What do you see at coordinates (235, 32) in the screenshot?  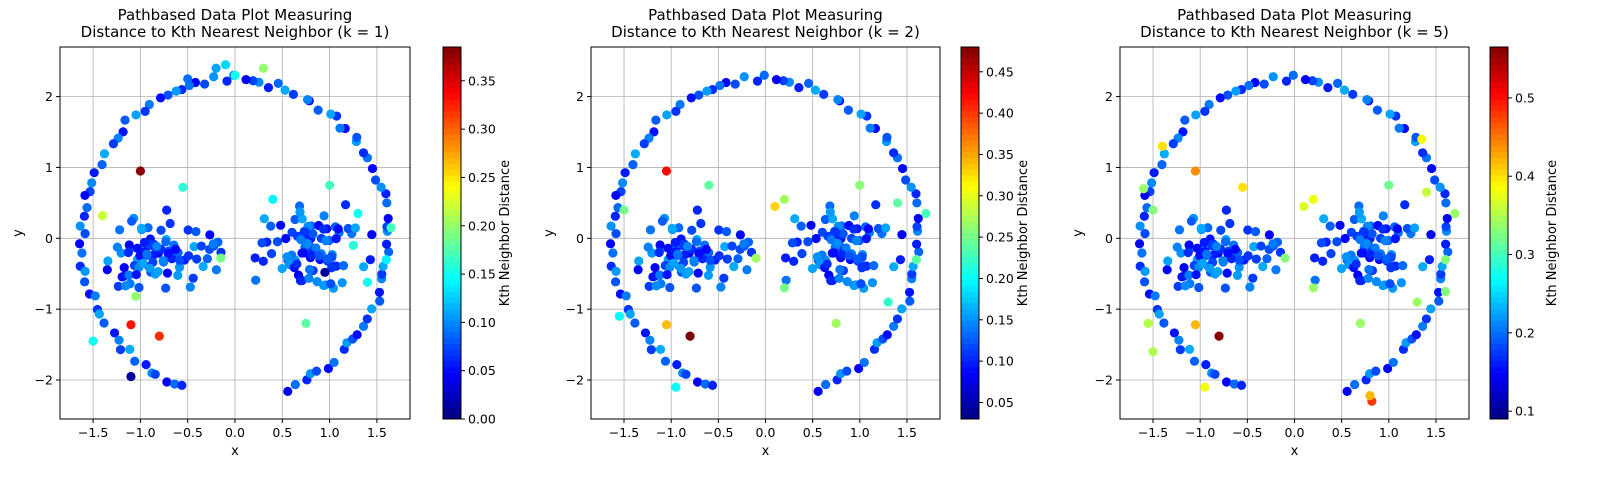 I see `chart-title-line: Distance to Kth Nearest Neighbor (k = 1)` at bounding box center [235, 32].